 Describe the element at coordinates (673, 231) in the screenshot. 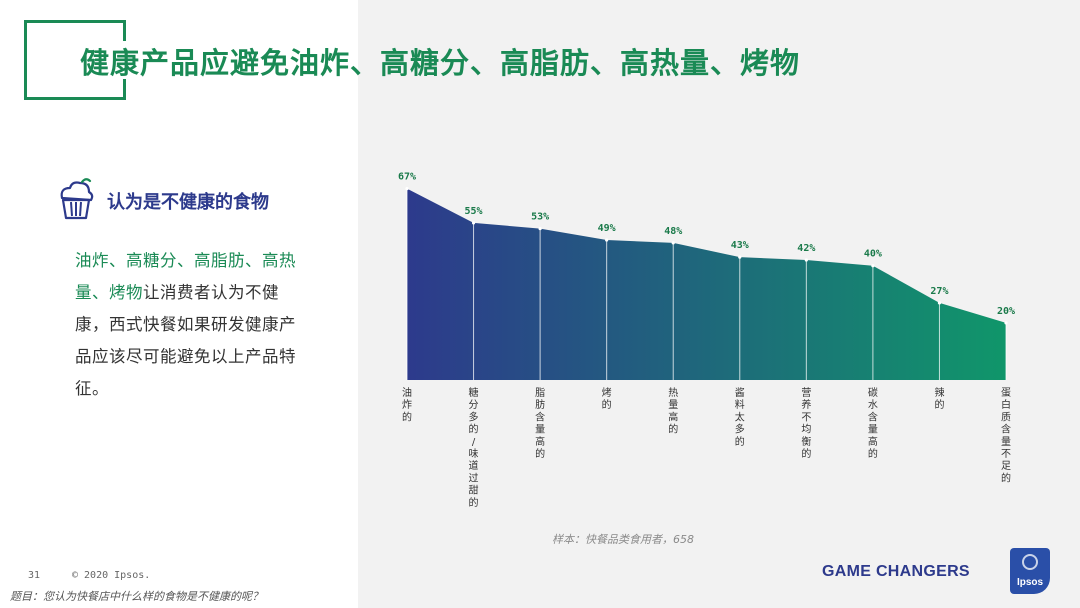

I see `data-label: 48%` at that location.